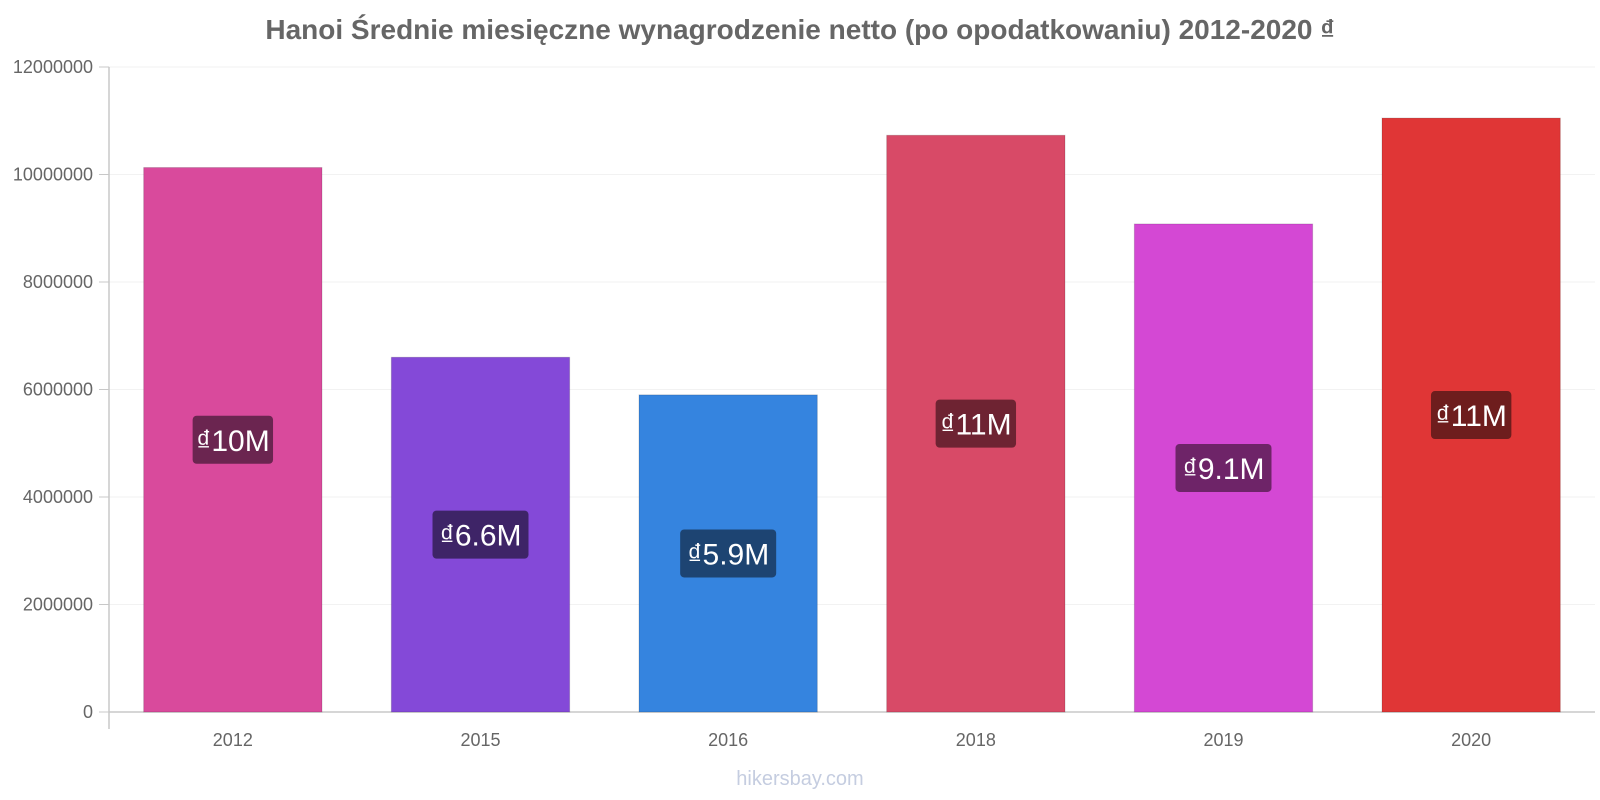  What do you see at coordinates (53, 67) in the screenshot?
I see `y-tick-label: 12000000` at bounding box center [53, 67].